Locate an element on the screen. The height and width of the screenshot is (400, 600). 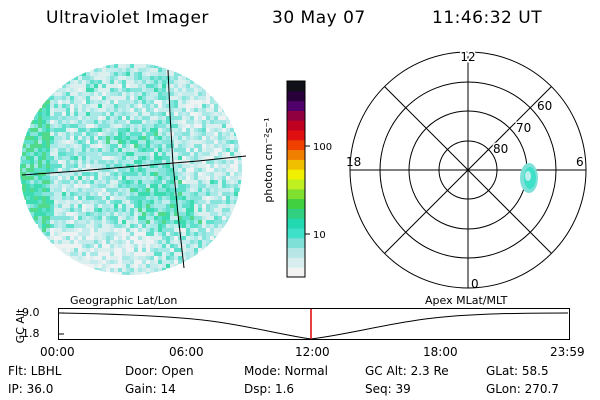
dsp-readout: Dsp: 1.6 is located at coordinates (269, 389).